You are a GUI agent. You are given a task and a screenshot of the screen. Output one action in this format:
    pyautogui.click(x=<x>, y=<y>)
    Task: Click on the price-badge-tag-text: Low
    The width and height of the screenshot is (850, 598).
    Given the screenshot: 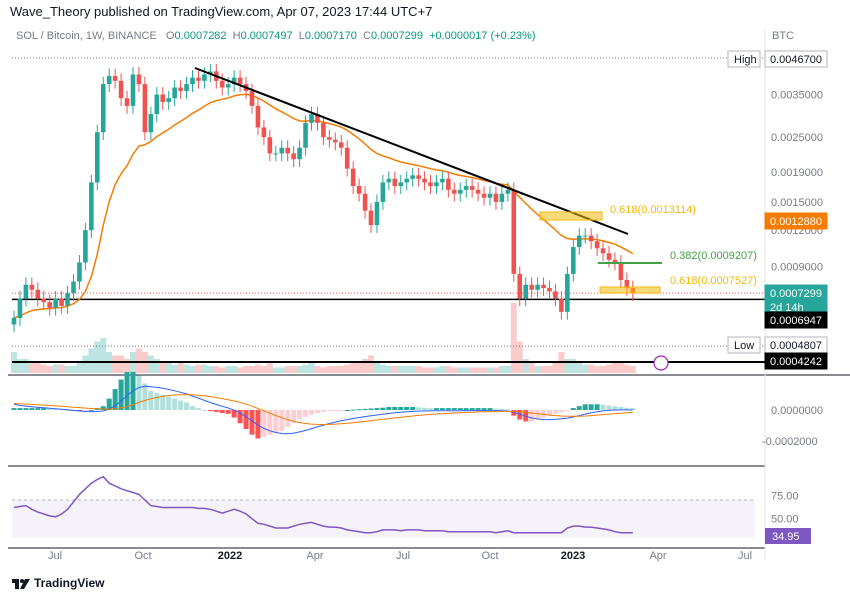 What is the action you would take?
    pyautogui.click(x=744, y=346)
    